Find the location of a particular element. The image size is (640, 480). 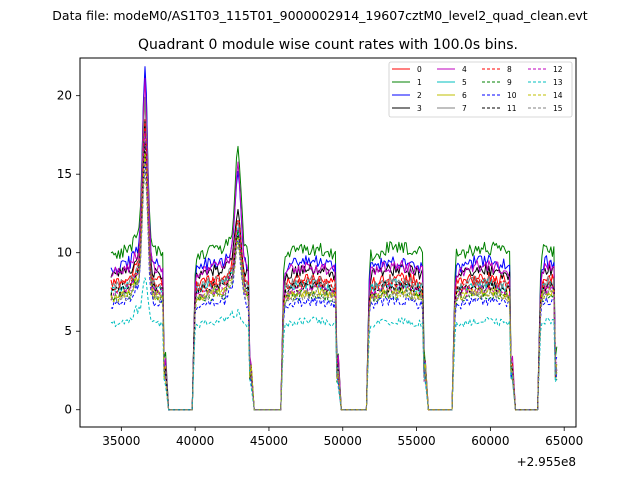

legend-frame is located at coordinates (480, 89).